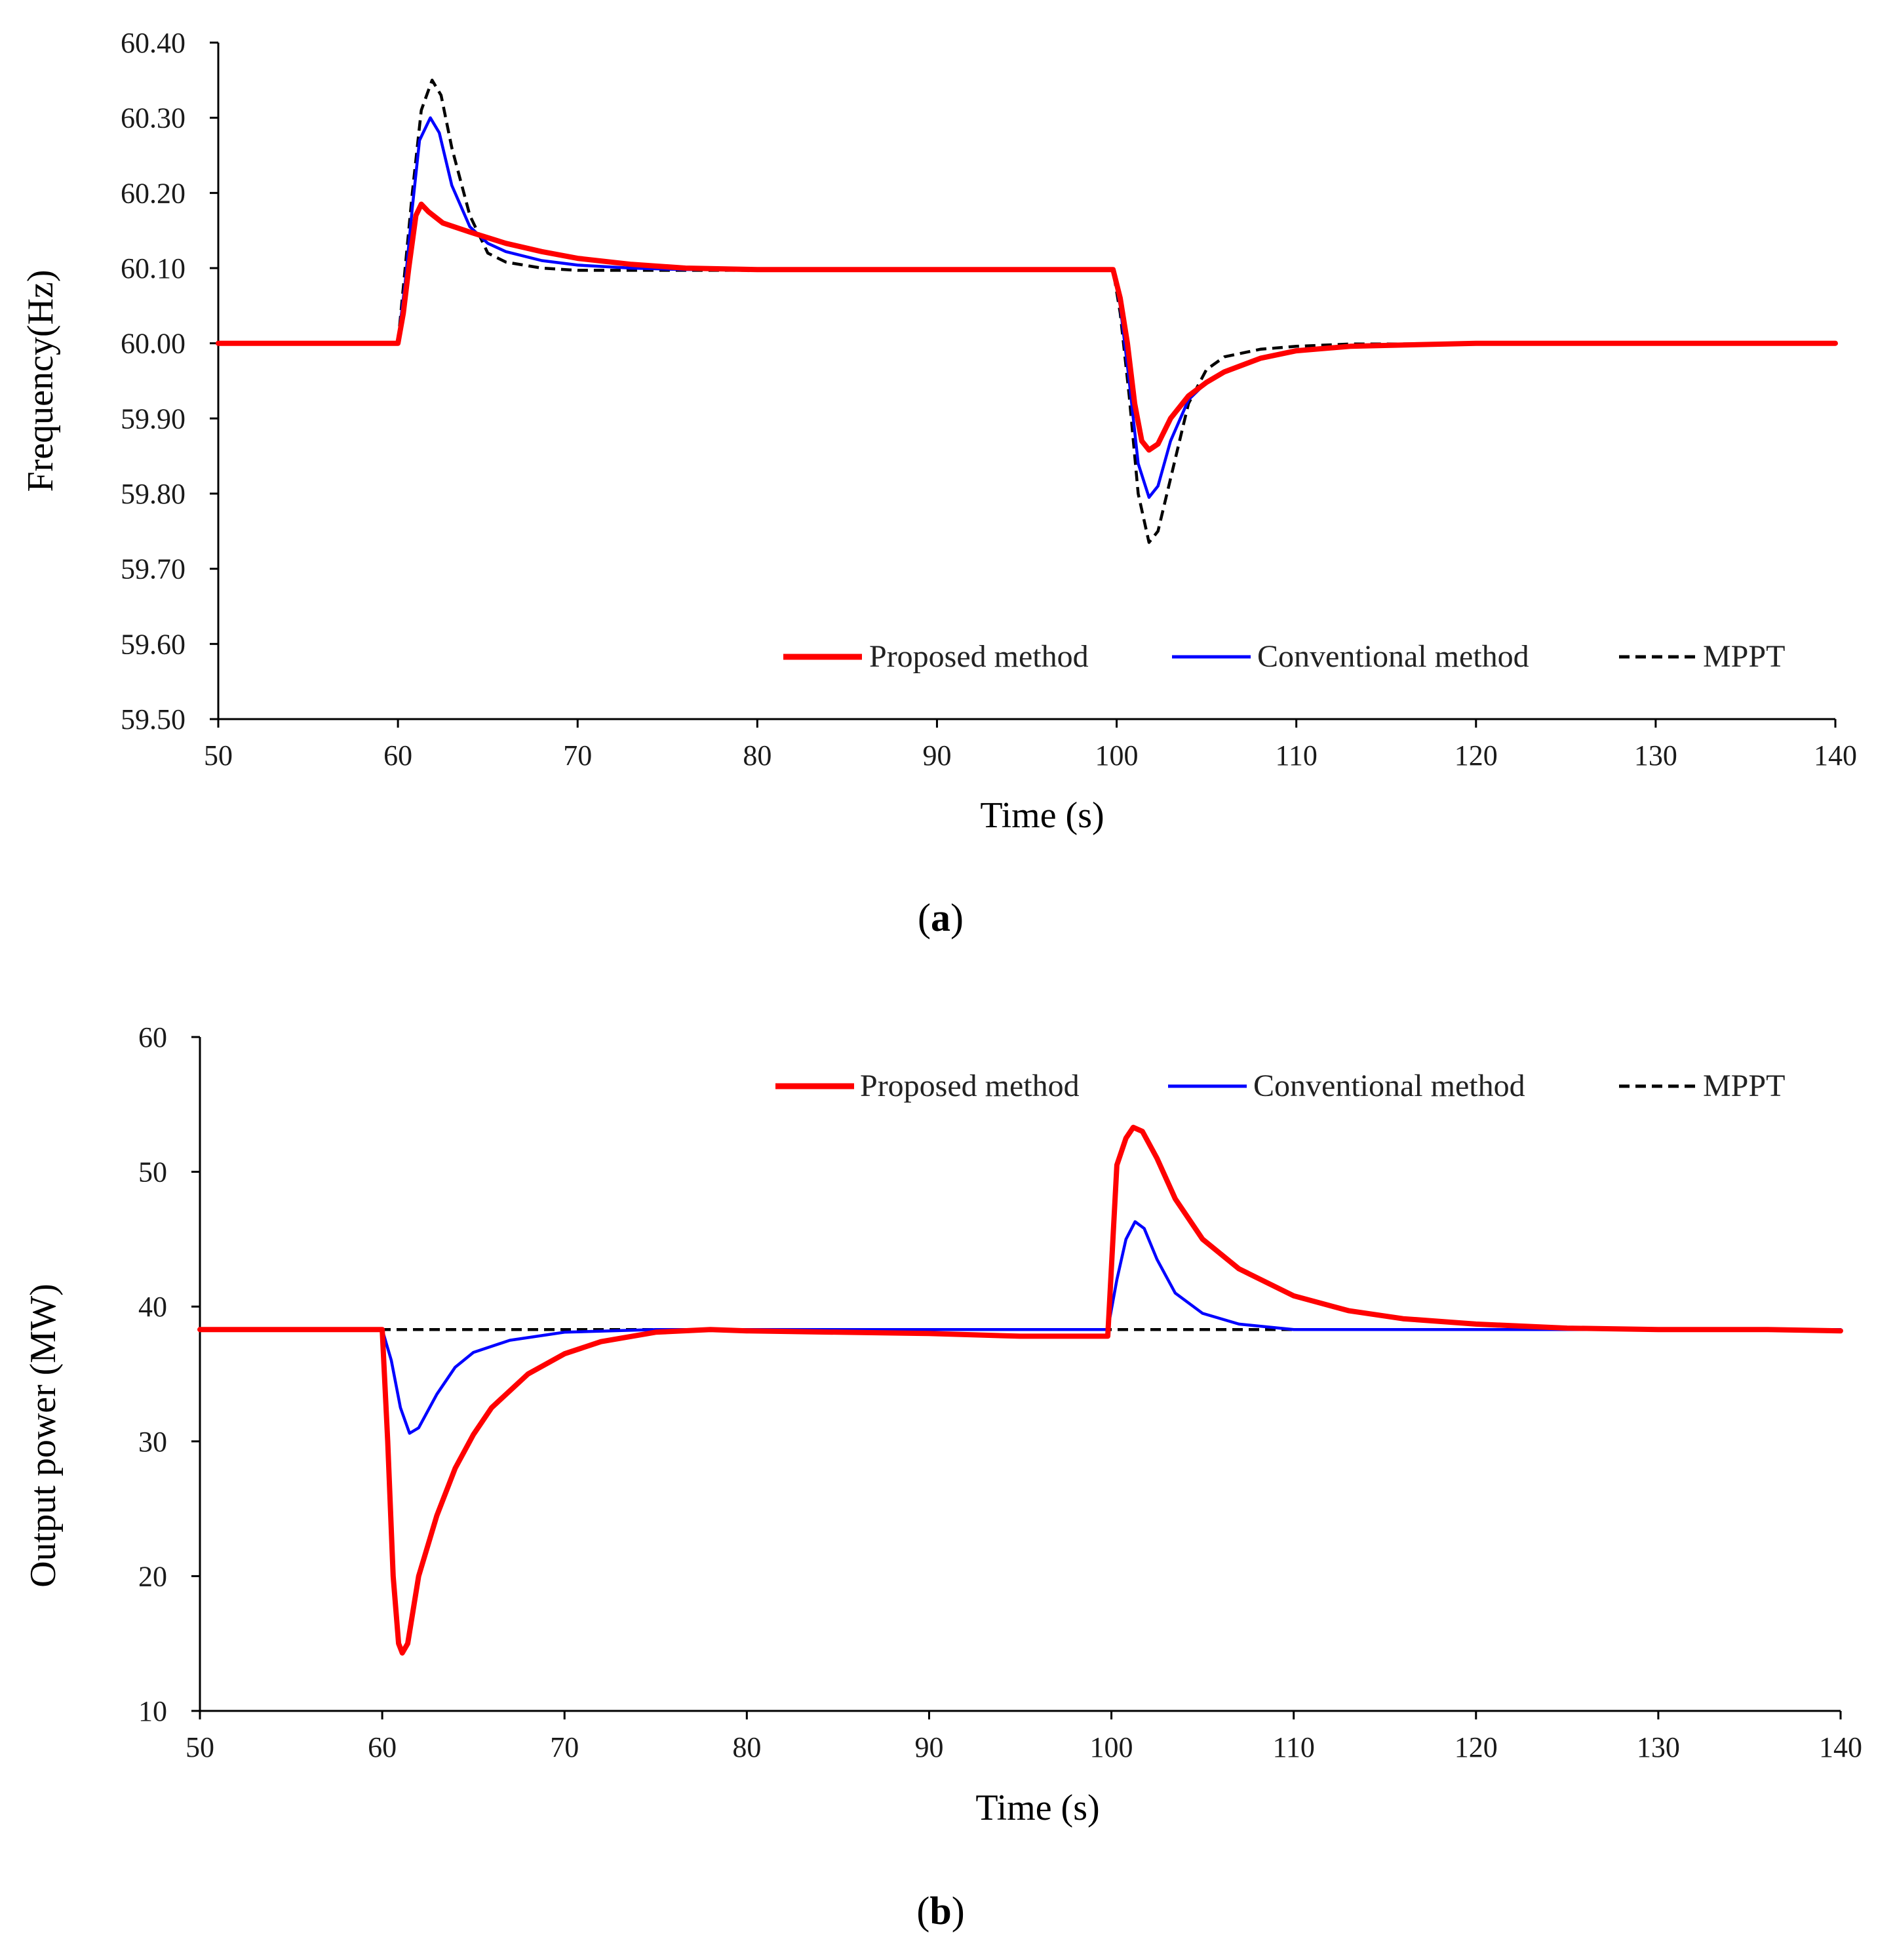  I want to click on y-tick-label: 59.50, so click(153, 719).